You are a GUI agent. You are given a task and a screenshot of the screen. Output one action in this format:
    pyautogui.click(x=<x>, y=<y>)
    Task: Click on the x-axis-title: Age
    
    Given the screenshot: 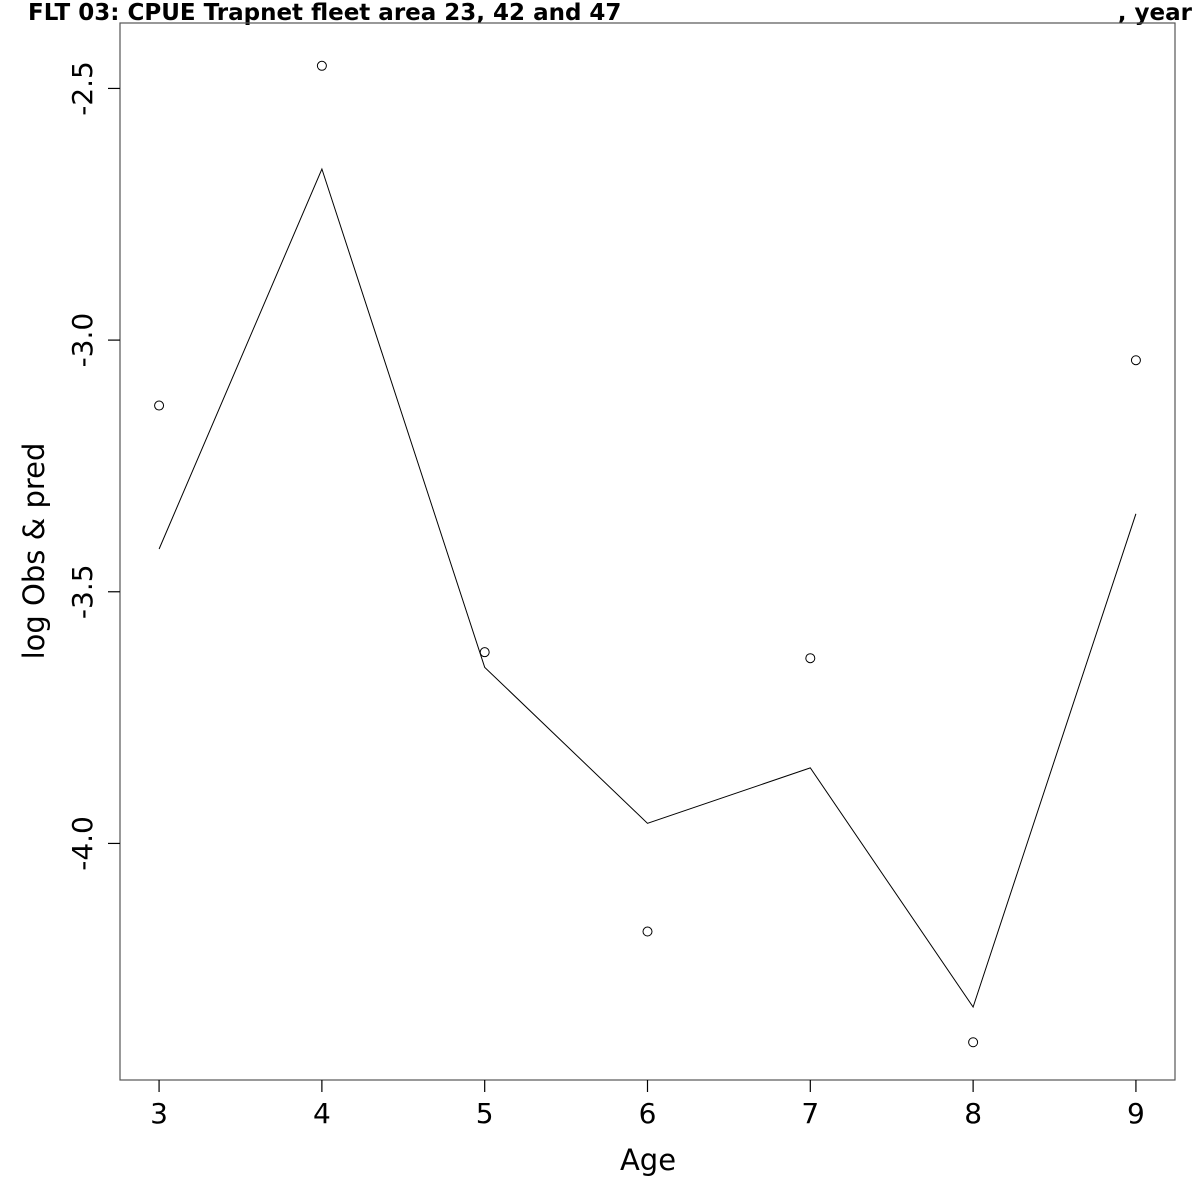 What is the action you would take?
    pyautogui.click(x=648, y=1160)
    